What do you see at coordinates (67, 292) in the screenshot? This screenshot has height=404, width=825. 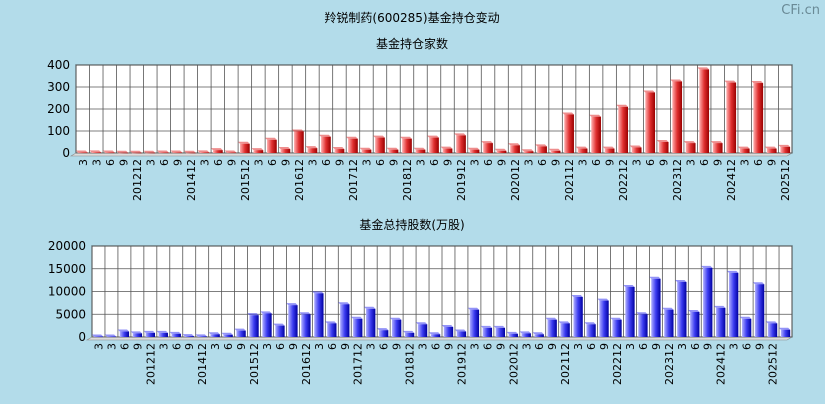 I see `y-tick-label: 10000` at bounding box center [67, 292].